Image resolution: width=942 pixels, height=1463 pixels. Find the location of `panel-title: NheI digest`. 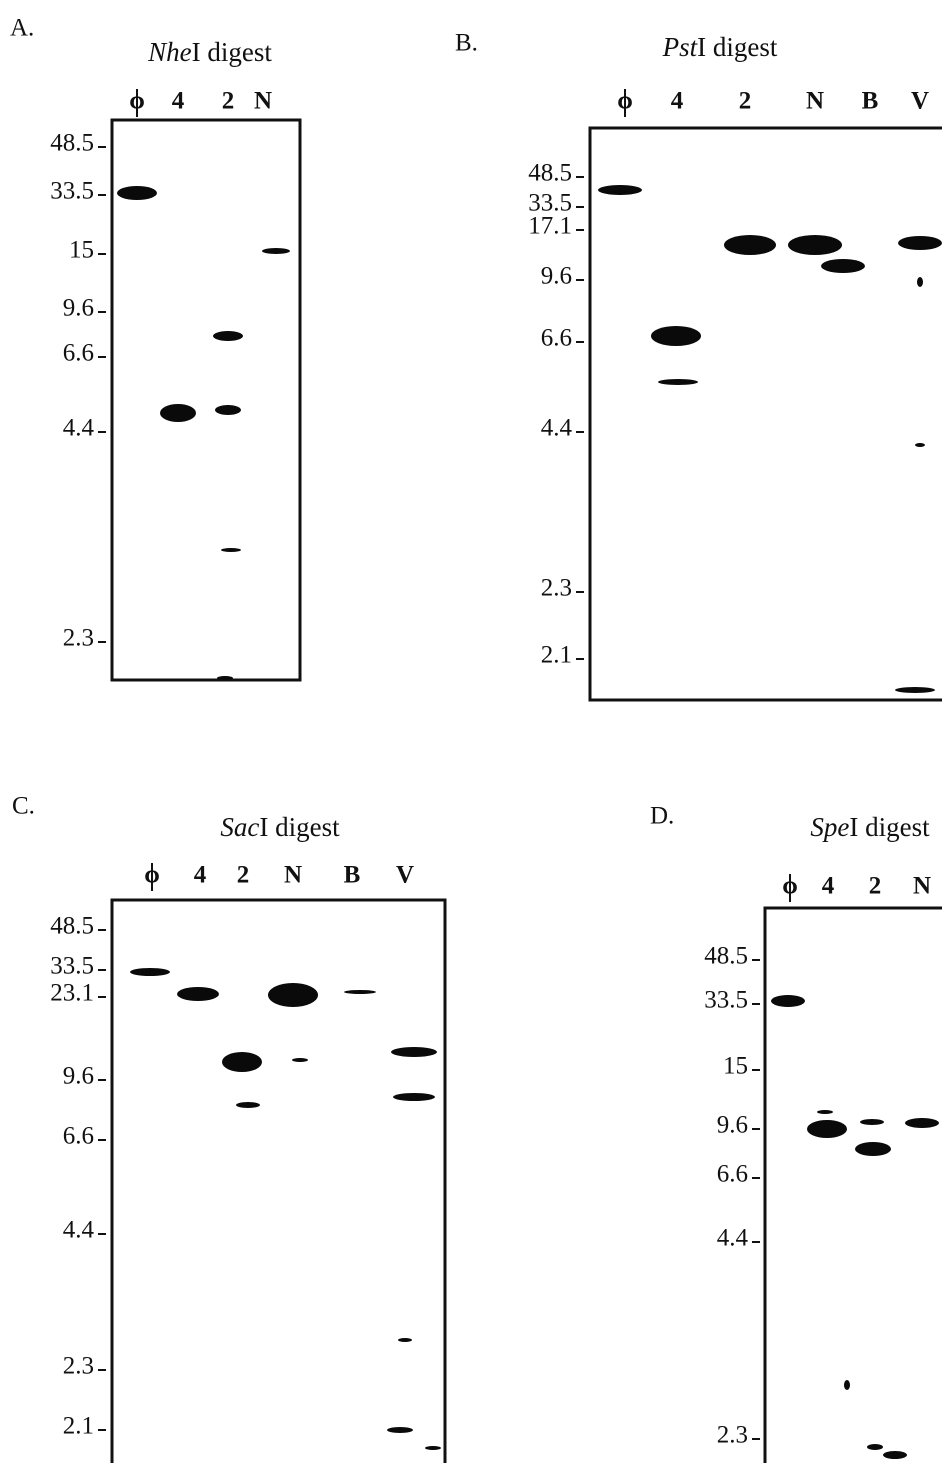

panel-title: NheI digest is located at coordinates (209, 52).